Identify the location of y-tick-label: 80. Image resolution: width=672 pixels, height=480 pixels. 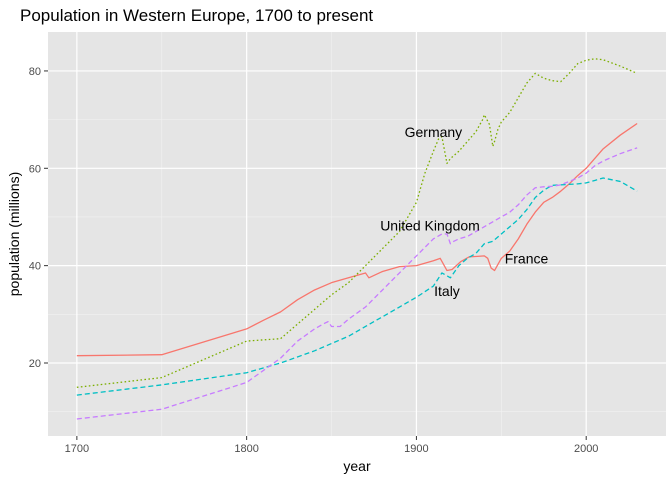
(35, 72).